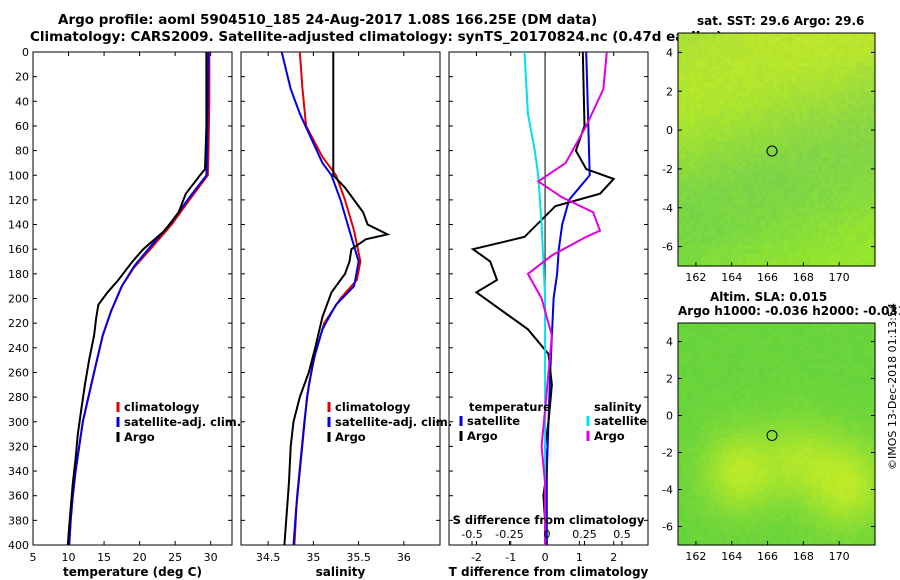 This screenshot has height=580, width=900. Describe the element at coordinates (18, 422) in the screenshot. I see `y-tick-label: 300` at that location.